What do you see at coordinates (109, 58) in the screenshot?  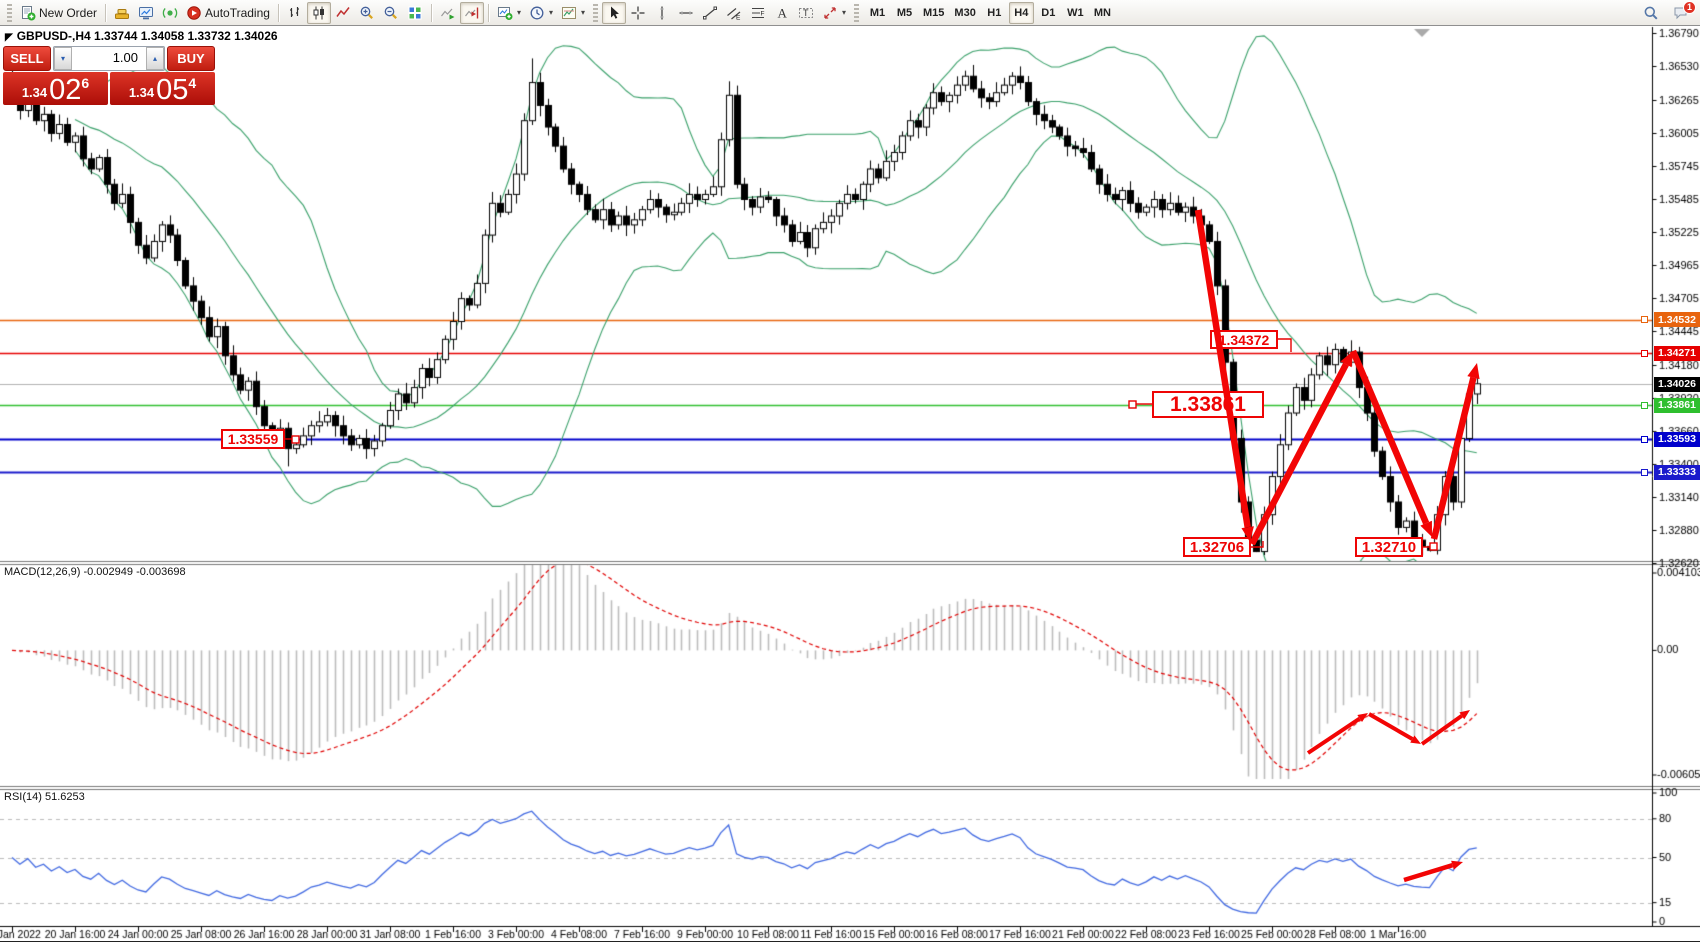 I see `volume-spinner: ▾ 1.00 ▴` at bounding box center [109, 58].